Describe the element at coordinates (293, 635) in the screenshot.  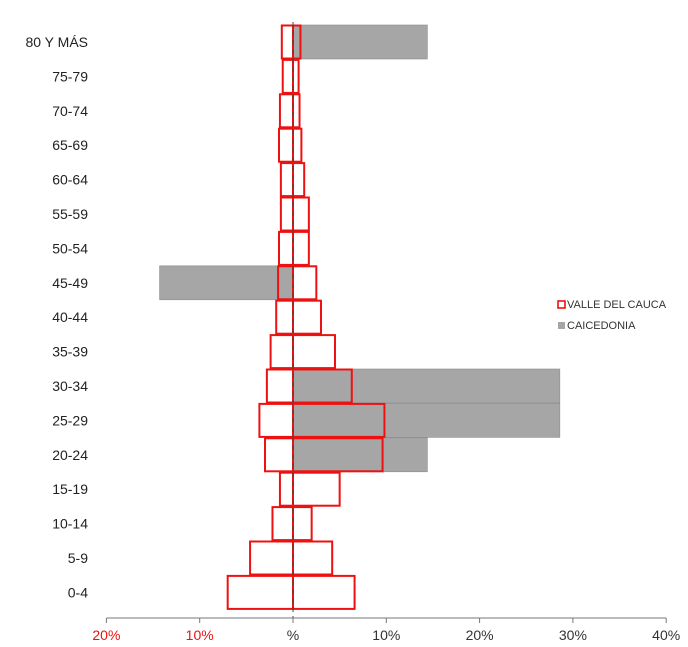
I see `x-tick-label-2: %` at that location.